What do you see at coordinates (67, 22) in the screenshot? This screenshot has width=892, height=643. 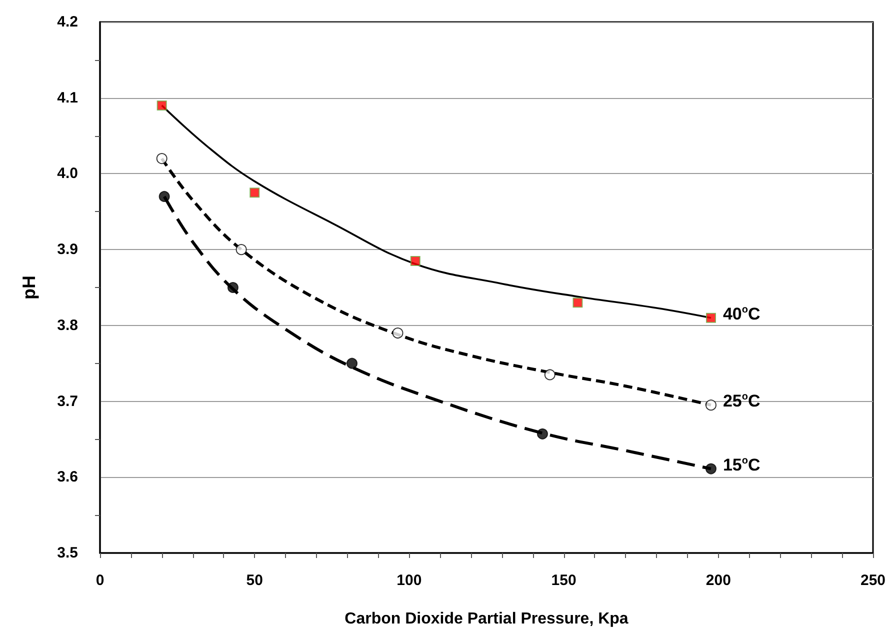 I see `y-tick-label: 4.2` at bounding box center [67, 22].